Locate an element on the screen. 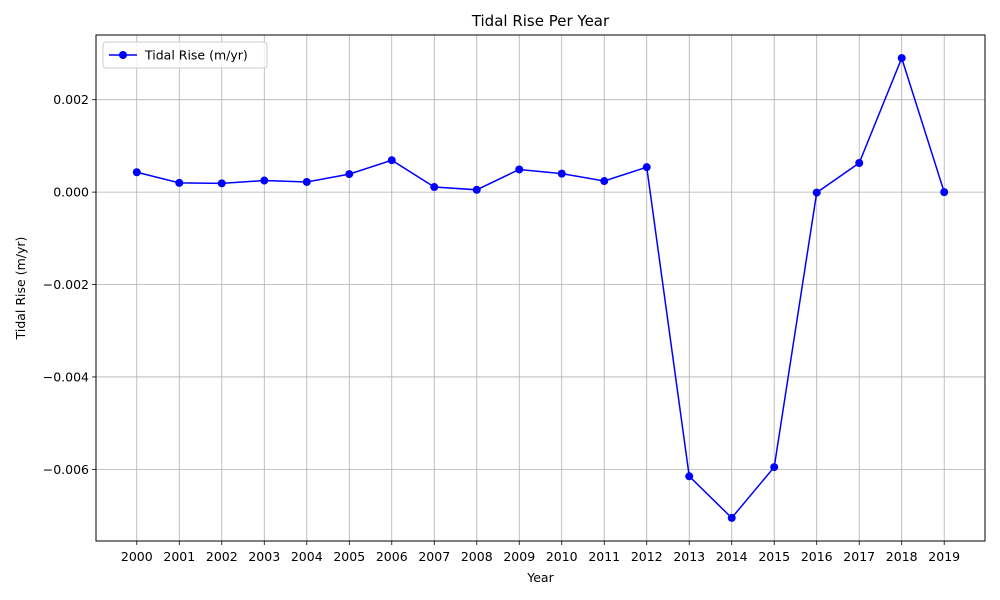 The height and width of the screenshot is (600, 1000). x-tick-label: 2010 is located at coordinates (562, 556).